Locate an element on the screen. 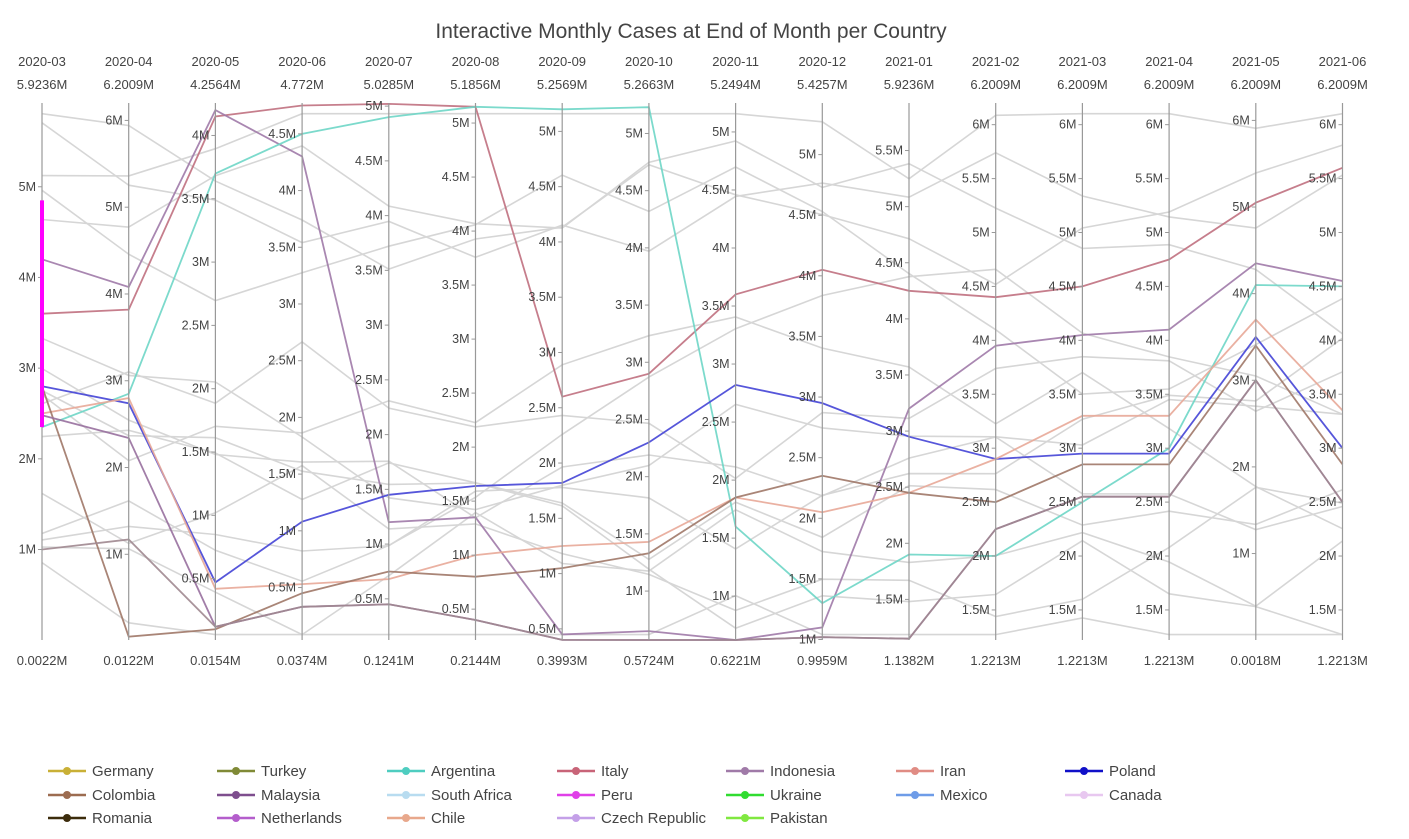 This screenshot has height=839, width=1409. legend-item: Malaysia is located at coordinates (269, 795).